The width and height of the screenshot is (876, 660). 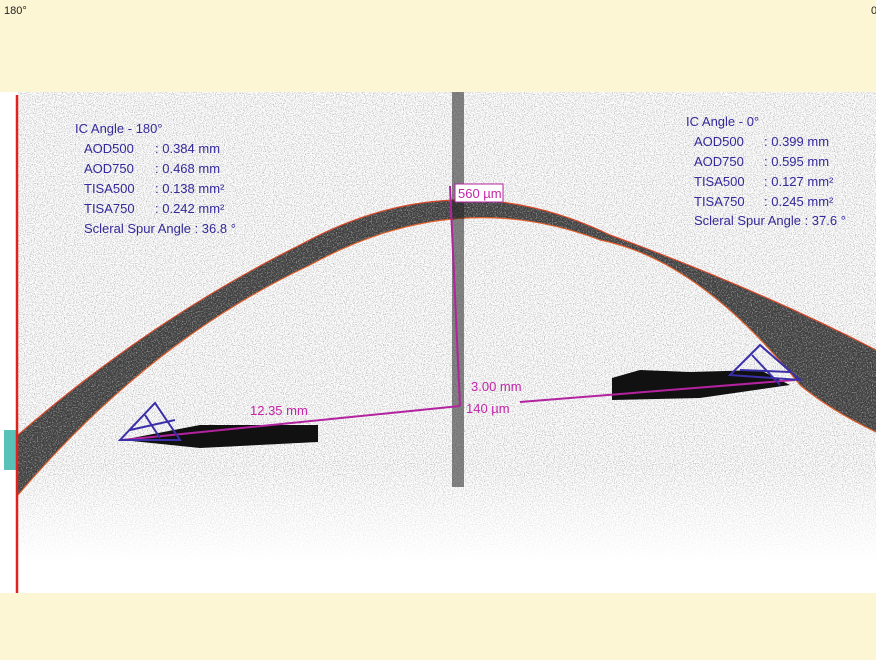 What do you see at coordinates (799, 181) in the screenshot?
I see `metric-value: : 0.127 mm²` at bounding box center [799, 181].